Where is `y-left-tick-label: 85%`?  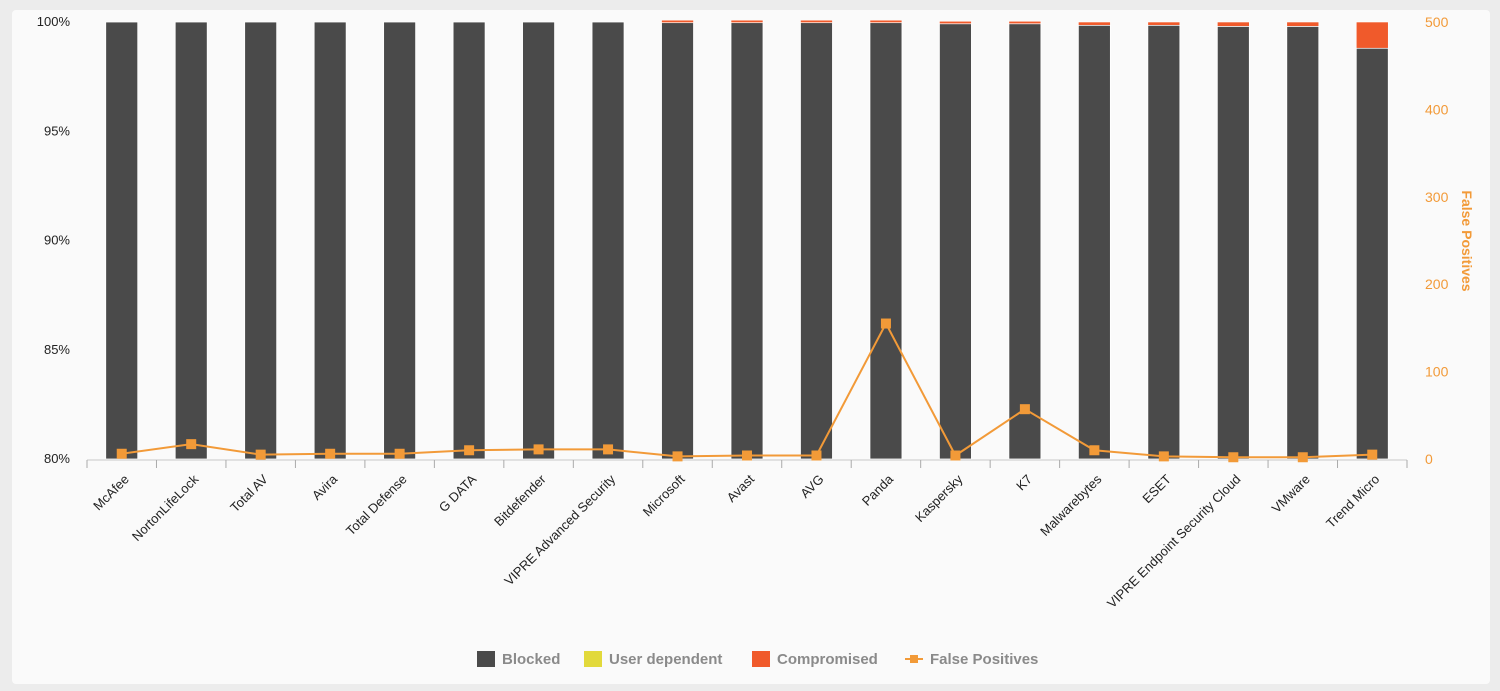
y-left-tick-label: 85% is located at coordinates (57, 349).